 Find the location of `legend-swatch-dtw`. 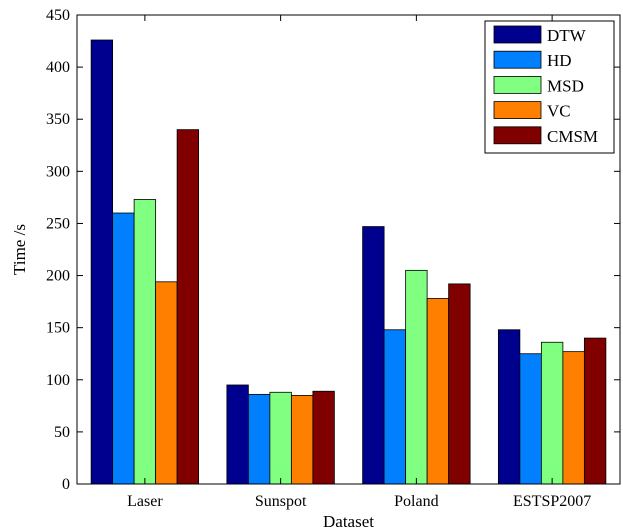

legend-swatch-dtw is located at coordinates (517, 34).